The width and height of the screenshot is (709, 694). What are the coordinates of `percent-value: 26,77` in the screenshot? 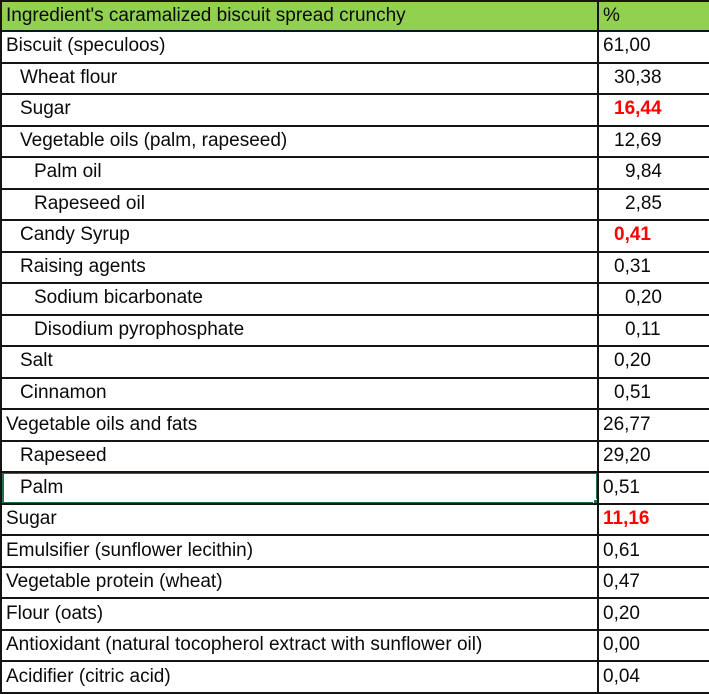 It's located at (627, 424).